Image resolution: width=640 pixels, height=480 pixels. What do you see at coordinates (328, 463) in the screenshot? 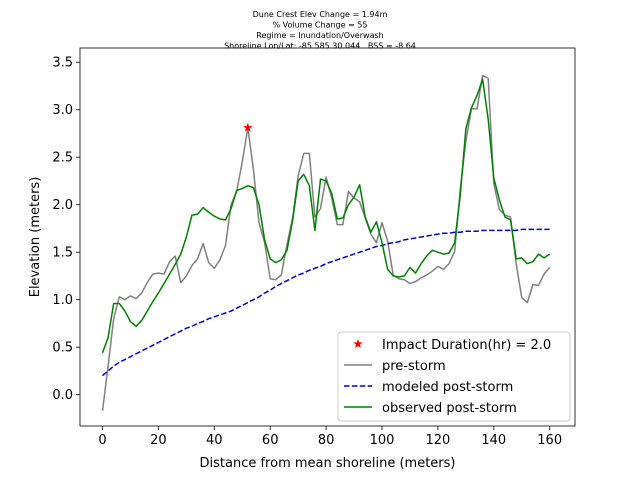
I see `x-axis-label: Distance from mean shoreline (meters)` at bounding box center [328, 463].